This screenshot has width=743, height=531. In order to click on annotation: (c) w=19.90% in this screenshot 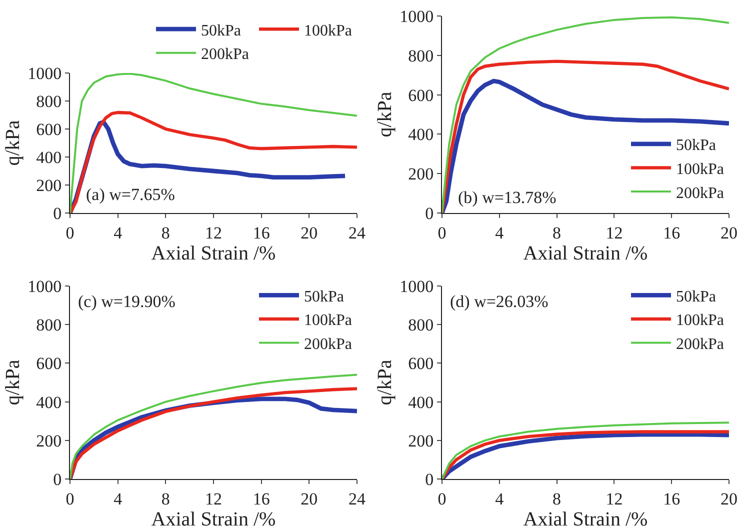, I will do `click(127, 301)`.